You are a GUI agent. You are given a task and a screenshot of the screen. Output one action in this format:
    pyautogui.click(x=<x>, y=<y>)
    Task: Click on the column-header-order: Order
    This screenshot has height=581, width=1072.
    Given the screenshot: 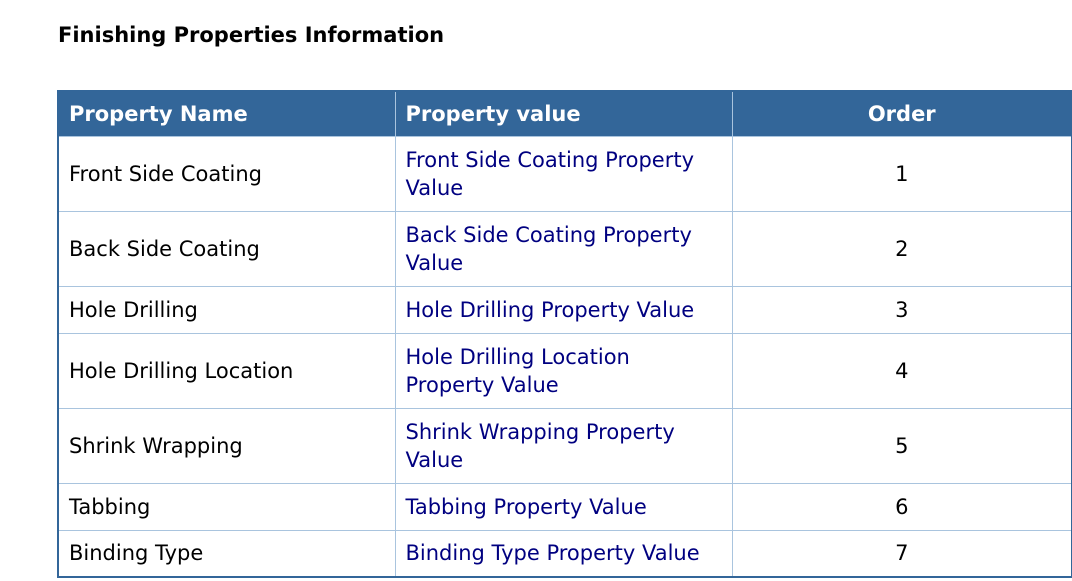 What is the action you would take?
    pyautogui.click(x=901, y=113)
    